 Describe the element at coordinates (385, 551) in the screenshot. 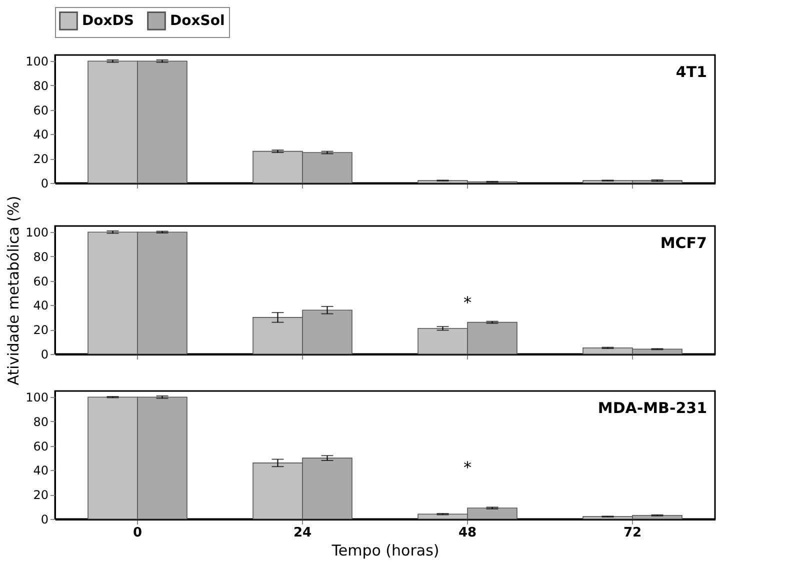

I see `x-axis-title: Tempo (horas)` at that location.